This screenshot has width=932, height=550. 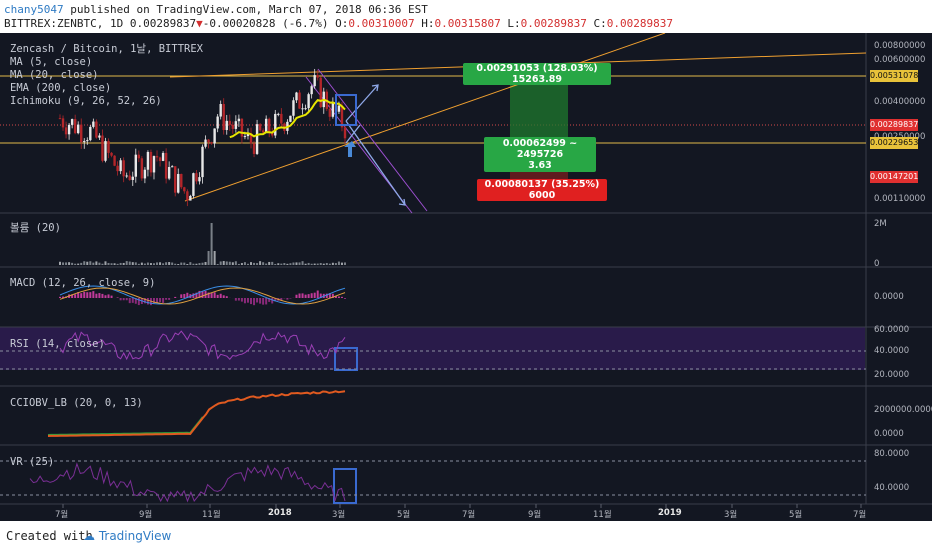 I want to click on vr-legend: VR (25), so click(x=32, y=462).